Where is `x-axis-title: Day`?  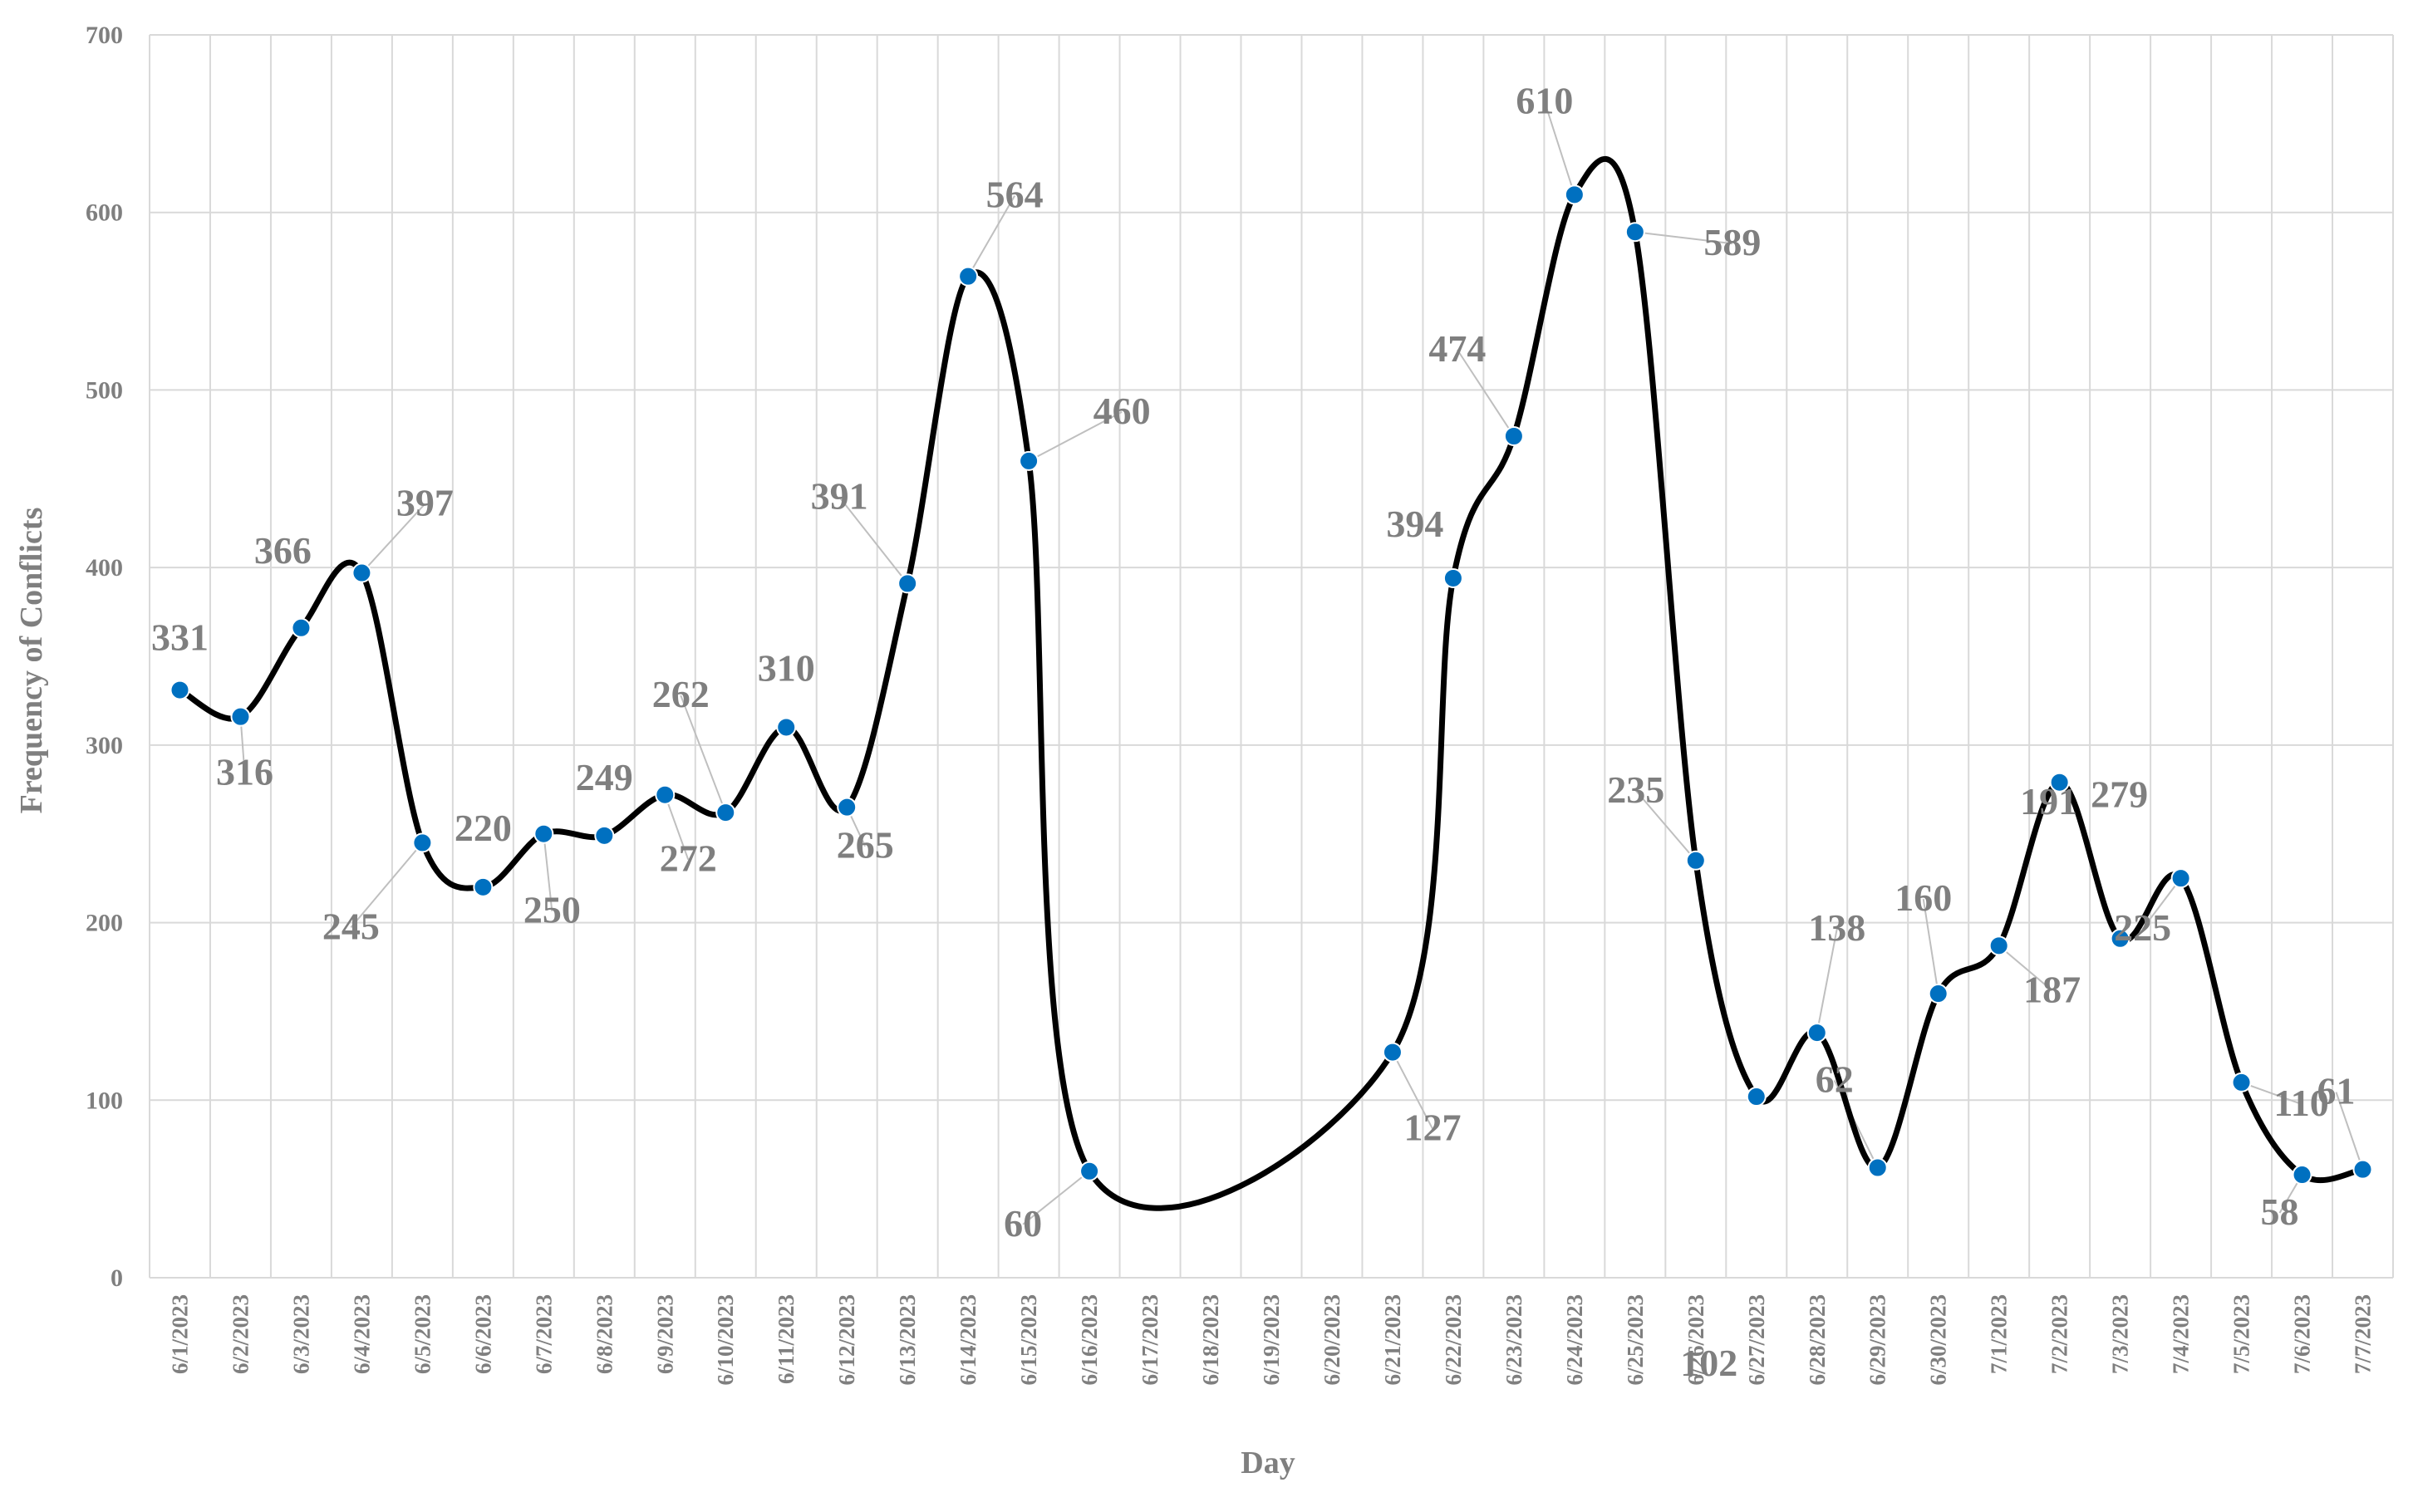
x-axis-title: Day is located at coordinates (1268, 1463).